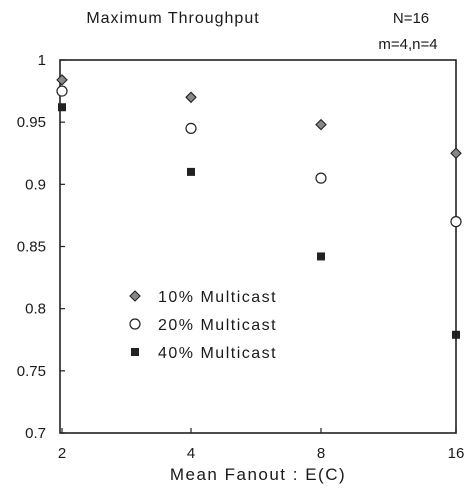  What do you see at coordinates (217, 297) in the screenshot?
I see `legend-label: 10% Multicast` at bounding box center [217, 297].